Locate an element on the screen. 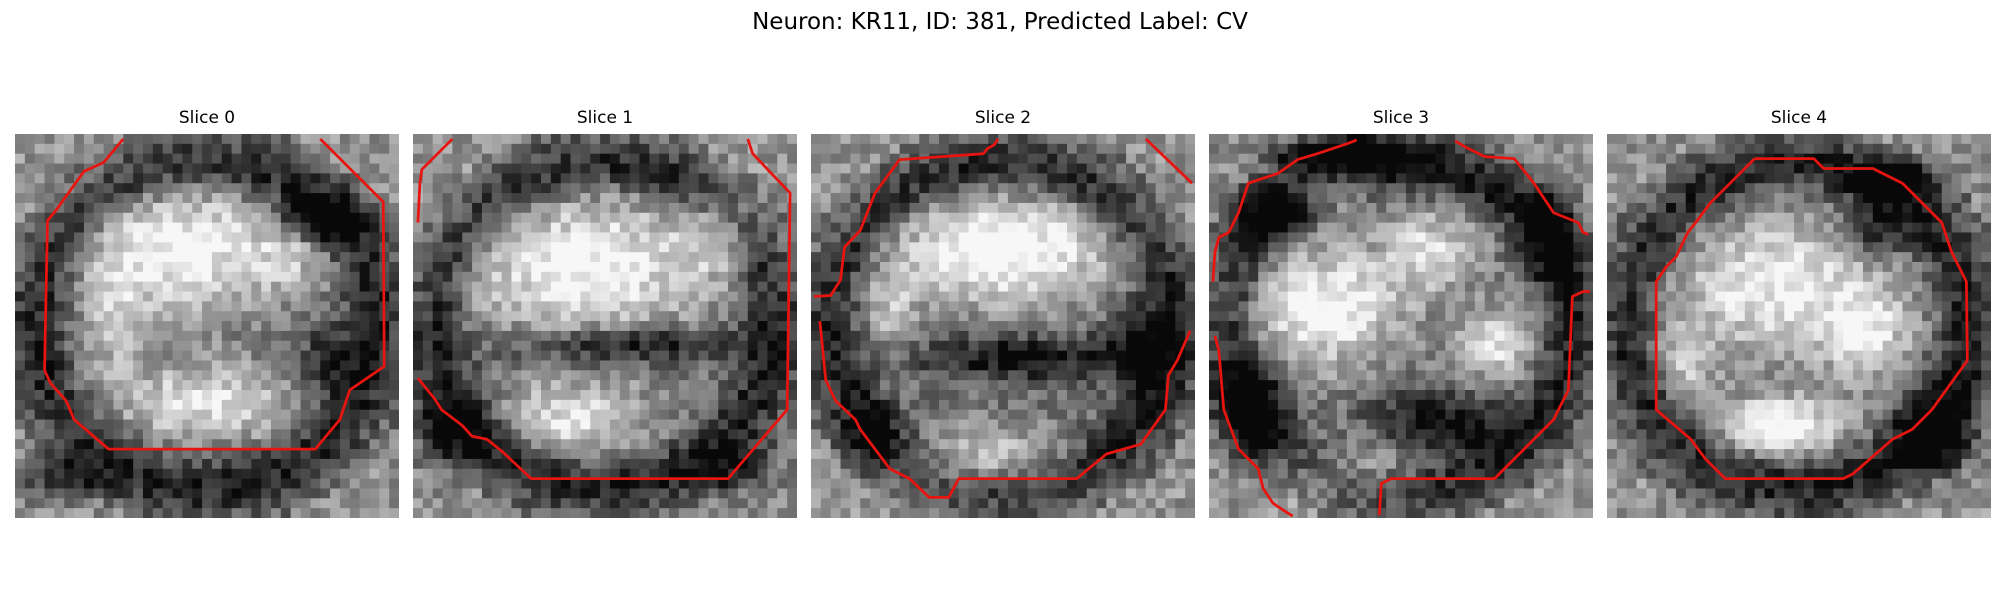 This screenshot has height=600, width=2000. slice-panel-4: Slice 4 is located at coordinates (1799, 313).